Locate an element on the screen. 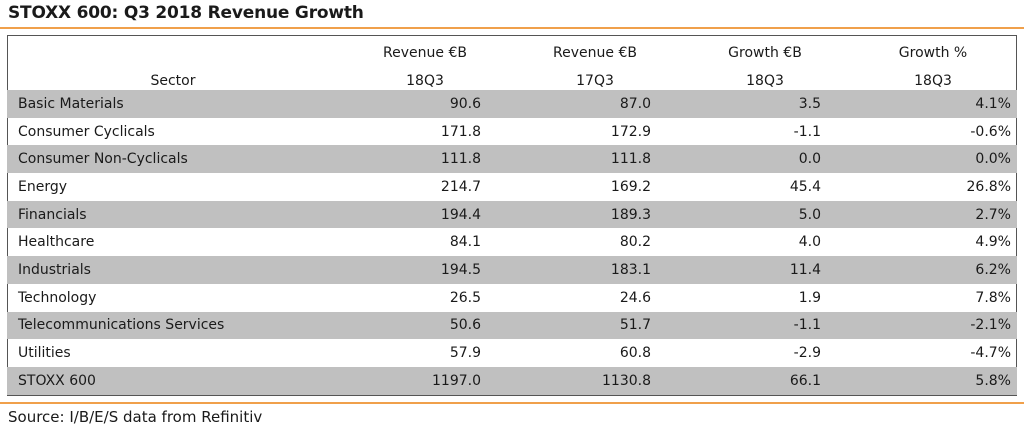 The height and width of the screenshot is (432, 1024). cell-growth-pct: 6.2% is located at coordinates (922, 270).